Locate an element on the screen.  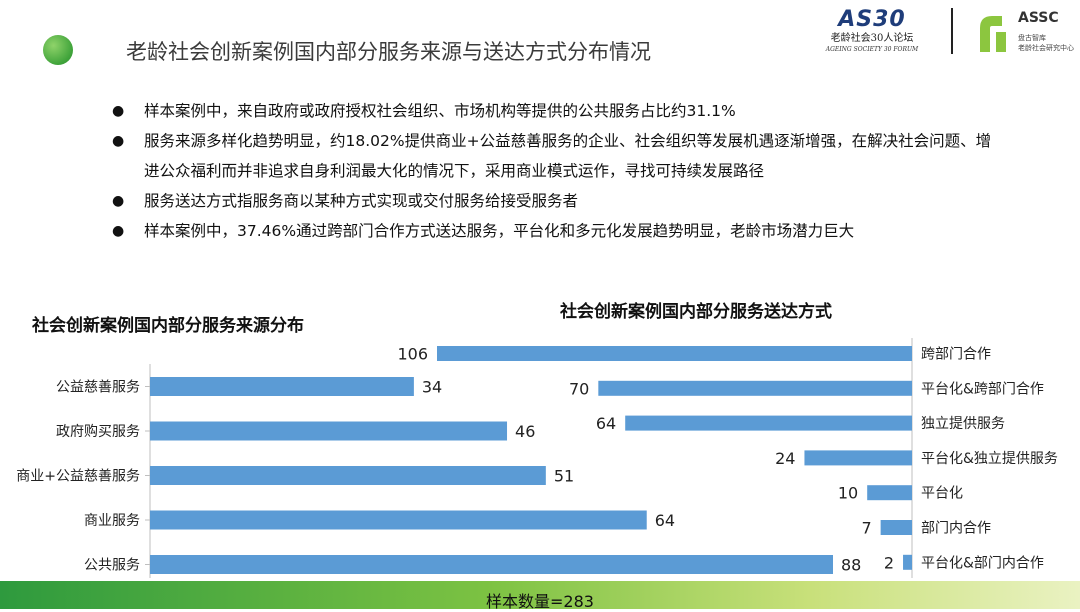
right-chart-value-label: 64 is located at coordinates (606, 423).